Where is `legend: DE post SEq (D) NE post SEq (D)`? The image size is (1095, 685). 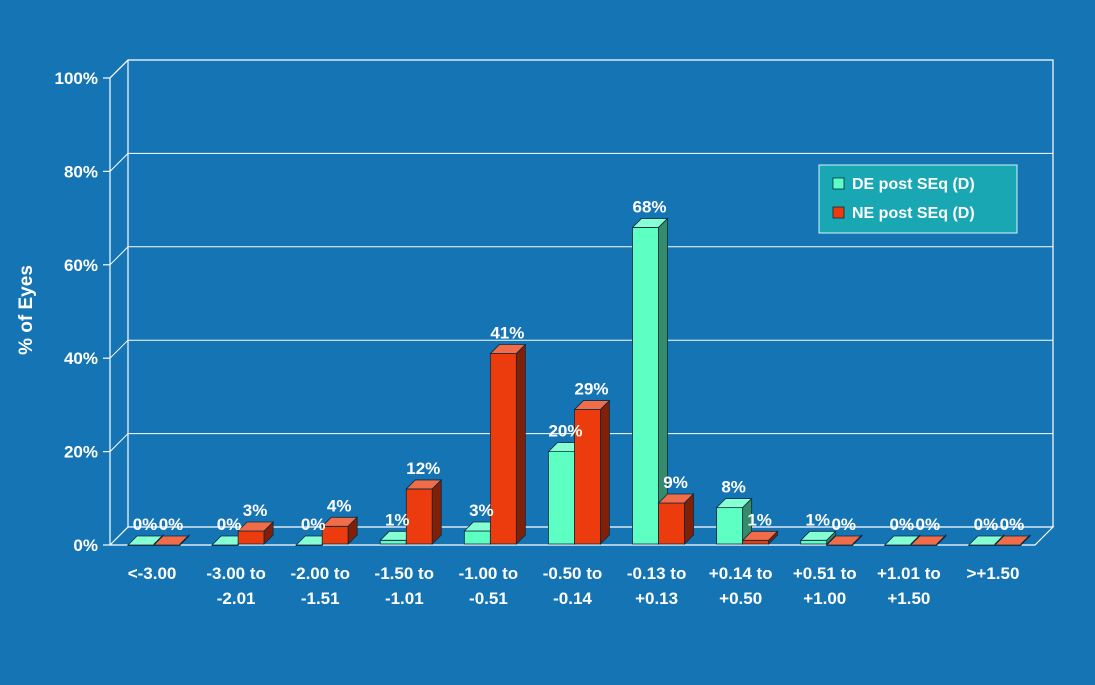 legend: DE post SEq (D) NE post SEq (D) is located at coordinates (918, 199).